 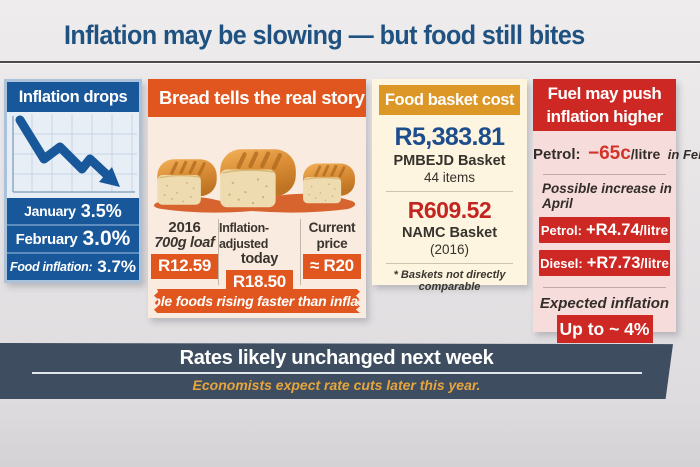 What do you see at coordinates (117, 266) in the screenshot?
I see `stat-value: 3.7%` at bounding box center [117, 266].